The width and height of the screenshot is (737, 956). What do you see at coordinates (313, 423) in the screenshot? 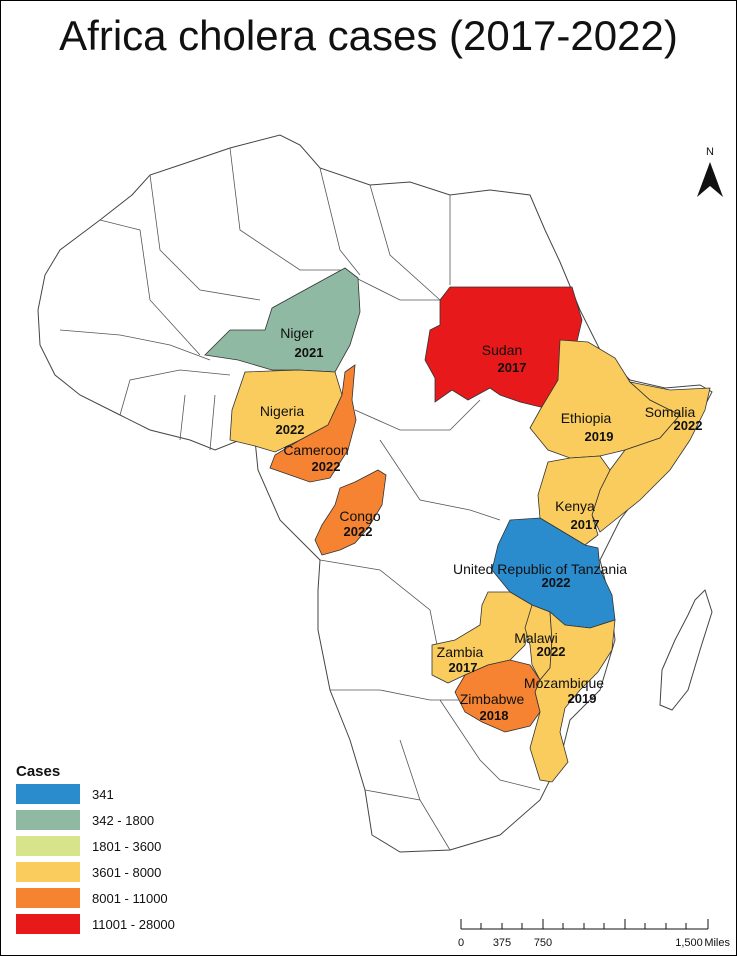
I see `country-cameroon` at bounding box center [313, 423].